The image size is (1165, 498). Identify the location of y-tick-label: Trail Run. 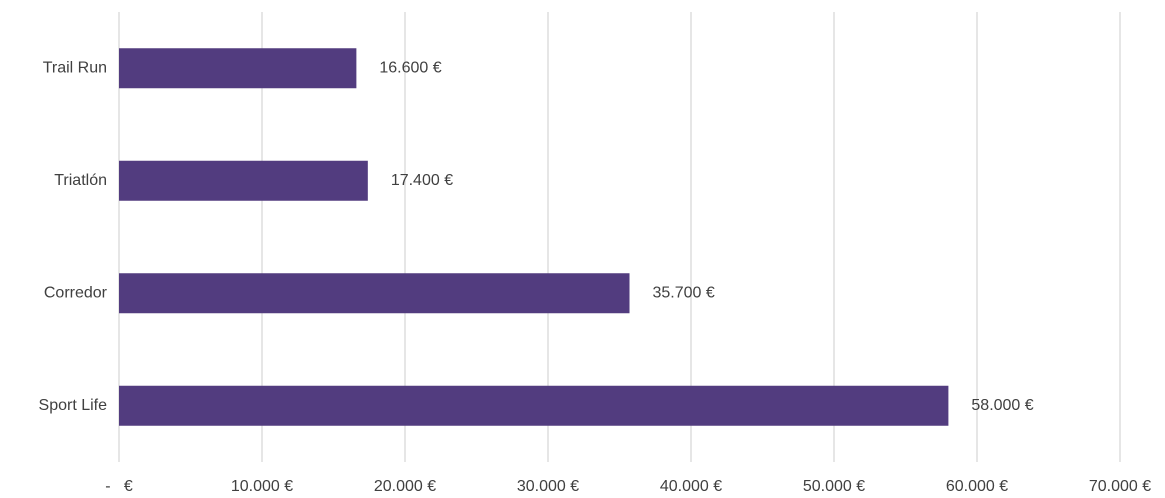
(75, 67).